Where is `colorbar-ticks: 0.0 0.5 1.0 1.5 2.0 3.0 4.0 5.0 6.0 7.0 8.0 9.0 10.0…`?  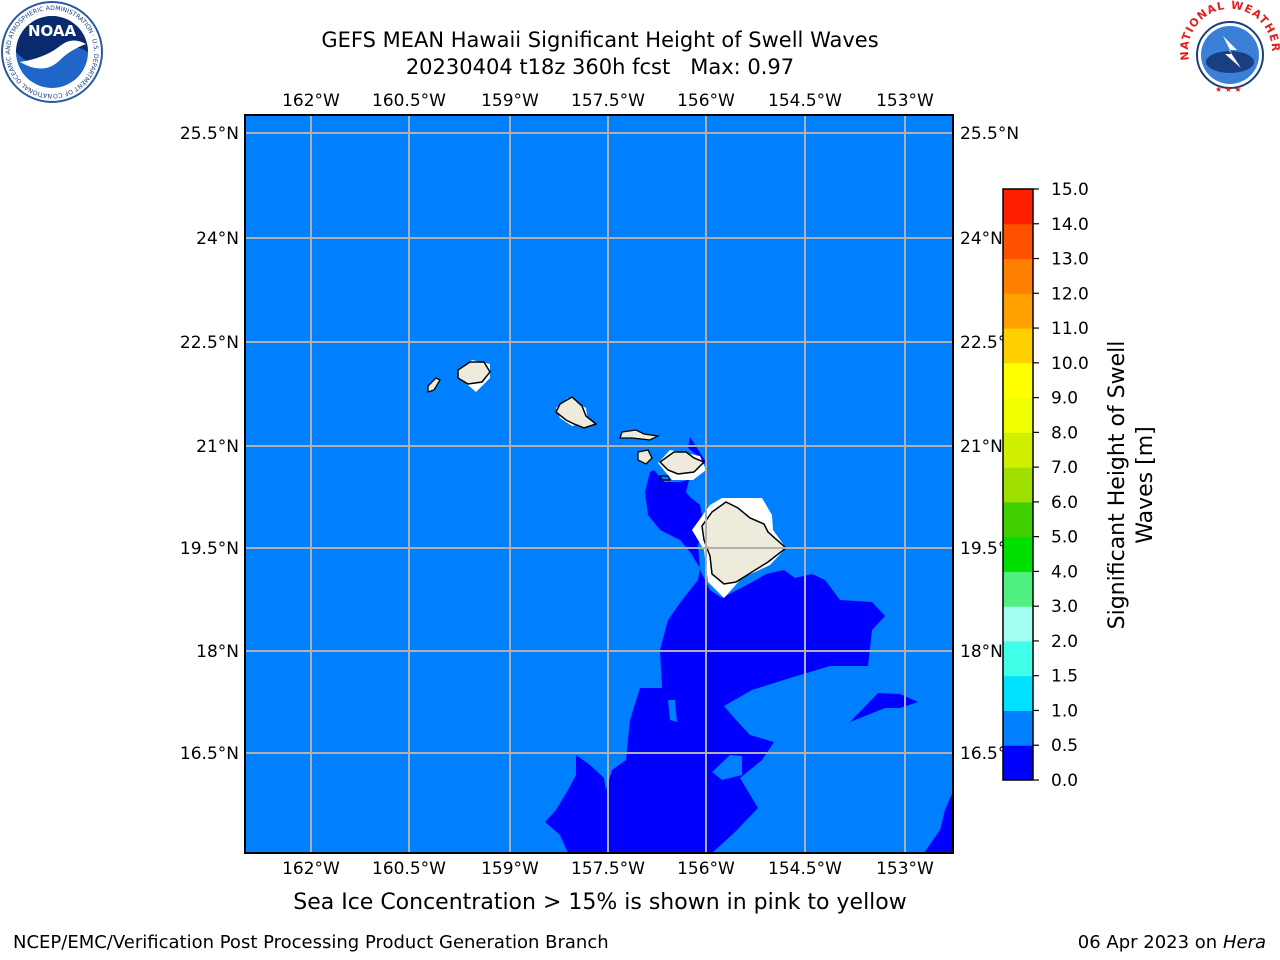
colorbar-ticks: 0.0 0.5 1.0 1.5 2.0 3.0 4.0 5.0 6.0 7.0 8.0 9.0 10.0… is located at coordinates (1061, 485).